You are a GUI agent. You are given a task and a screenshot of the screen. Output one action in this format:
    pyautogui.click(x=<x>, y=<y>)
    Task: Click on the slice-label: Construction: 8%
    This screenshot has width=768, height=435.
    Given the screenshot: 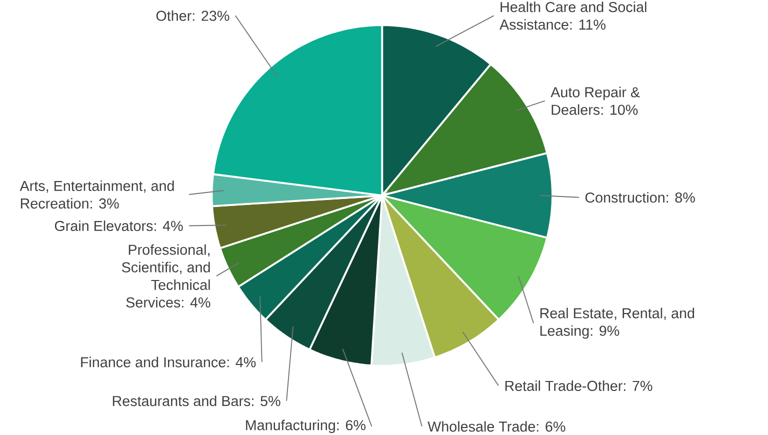 What is the action you would take?
    pyautogui.click(x=640, y=197)
    